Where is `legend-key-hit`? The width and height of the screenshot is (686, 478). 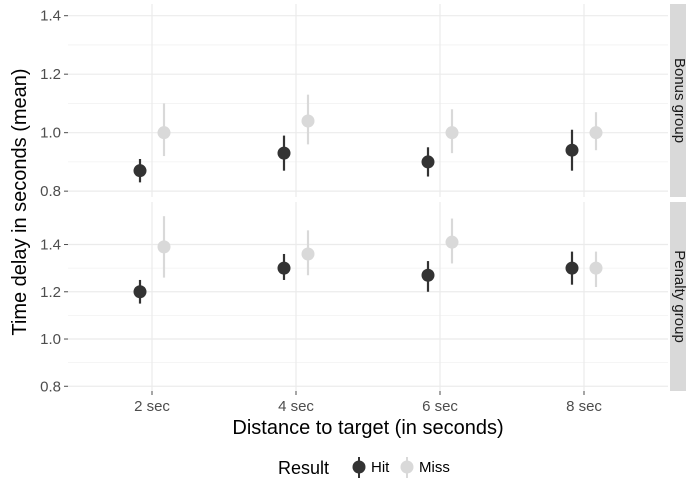
legend-key-hit is located at coordinates (359, 467).